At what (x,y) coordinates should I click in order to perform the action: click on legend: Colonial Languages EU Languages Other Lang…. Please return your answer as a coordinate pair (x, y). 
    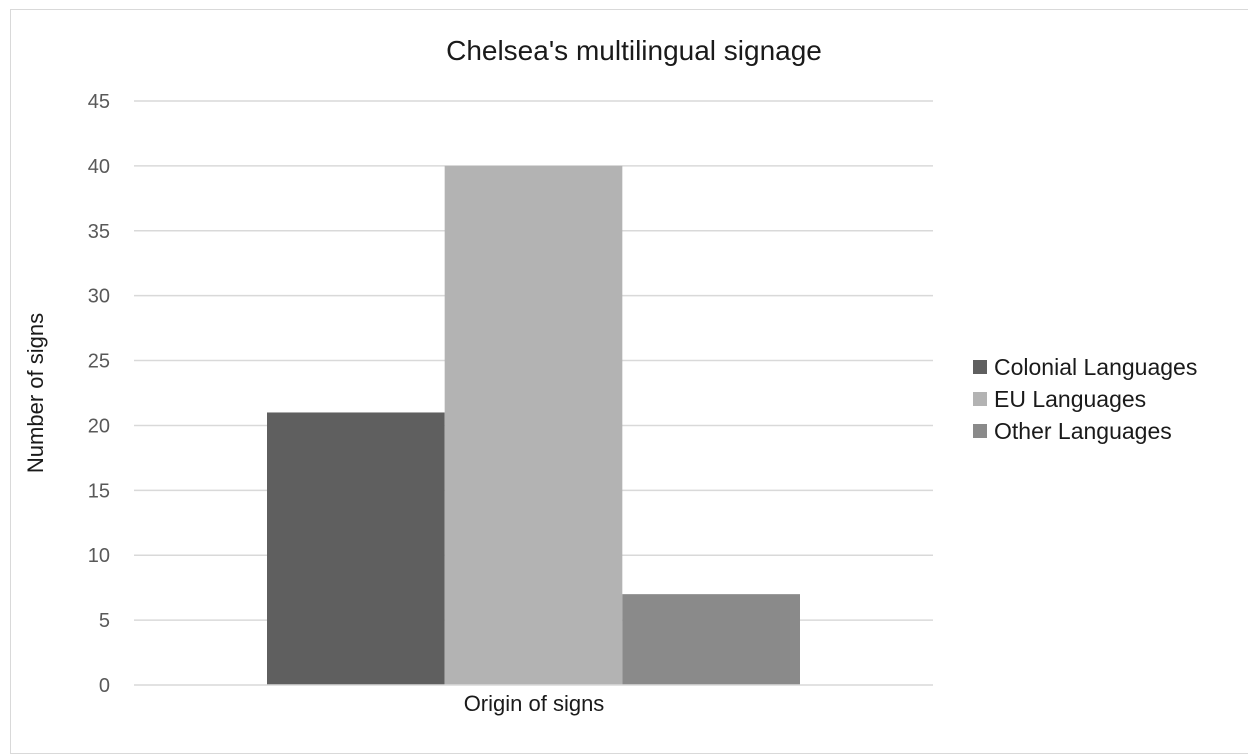
    Looking at the image, I should click on (1085, 399).